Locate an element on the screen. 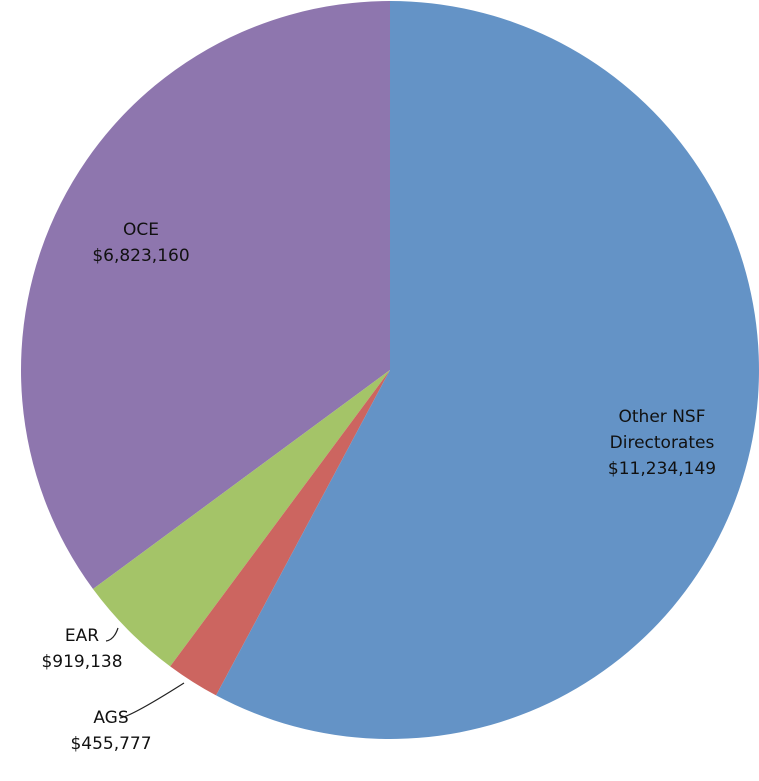  slice-label: AGS $455,777 is located at coordinates (111, 731).